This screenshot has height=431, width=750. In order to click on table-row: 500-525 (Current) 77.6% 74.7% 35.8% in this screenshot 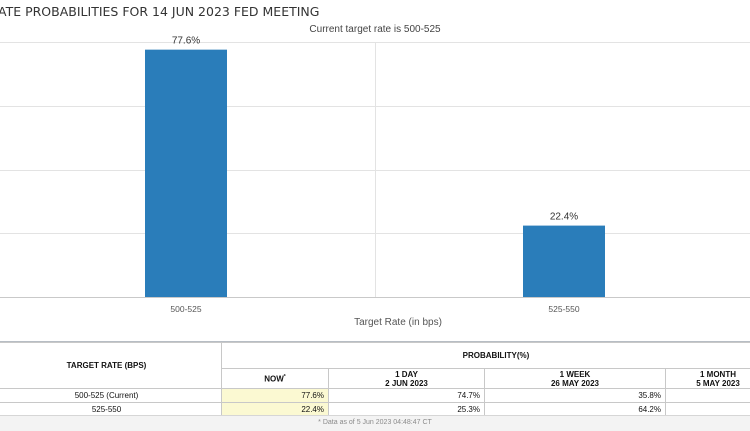, I will do `click(375, 396)`.